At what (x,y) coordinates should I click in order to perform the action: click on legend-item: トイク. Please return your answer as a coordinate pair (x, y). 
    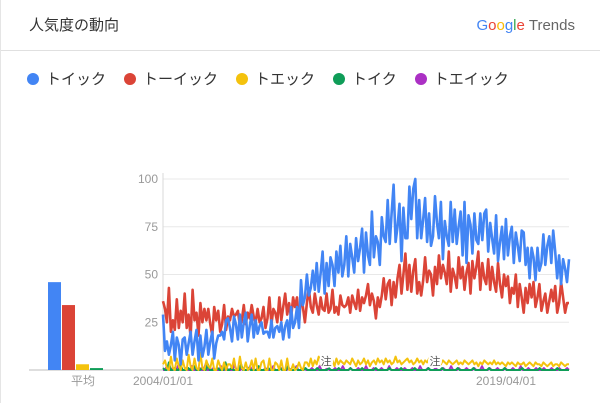
    Looking at the image, I should click on (365, 78).